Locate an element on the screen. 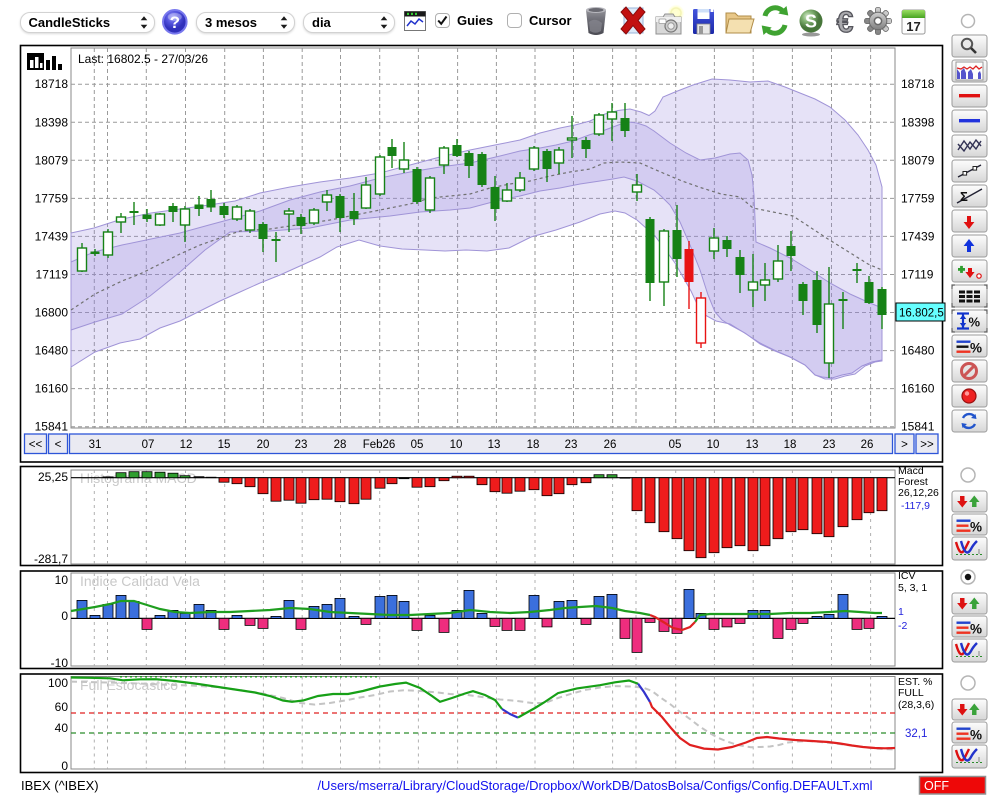 This screenshot has width=1000, height=800. svg-text: 28 is located at coordinates (340, 445).